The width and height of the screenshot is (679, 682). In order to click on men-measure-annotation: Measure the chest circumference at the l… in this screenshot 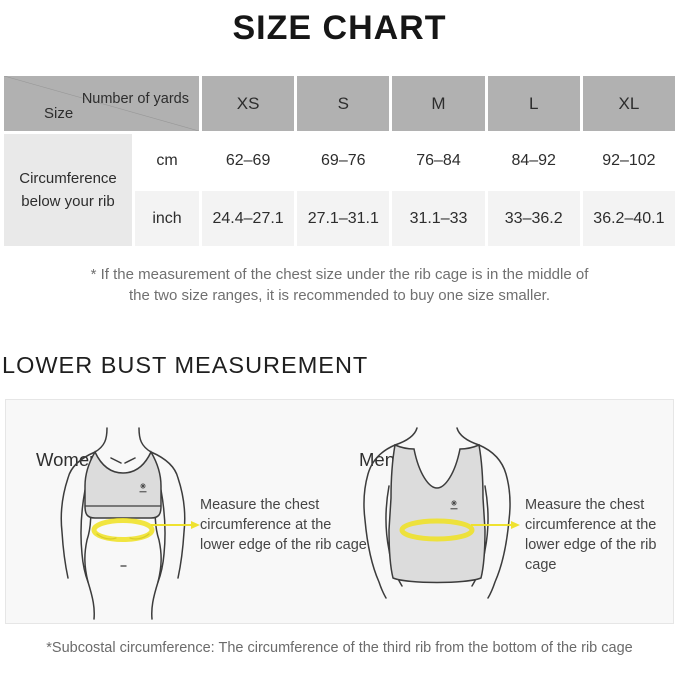, I will do `click(599, 535)`.